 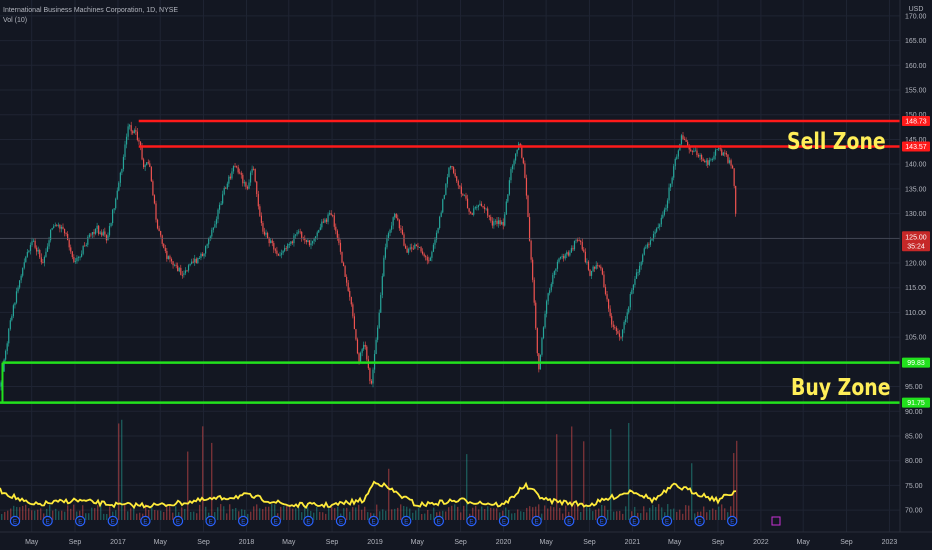 What do you see at coordinates (916, 264) in the screenshot?
I see `price-tick-label: 120.00` at bounding box center [916, 264].